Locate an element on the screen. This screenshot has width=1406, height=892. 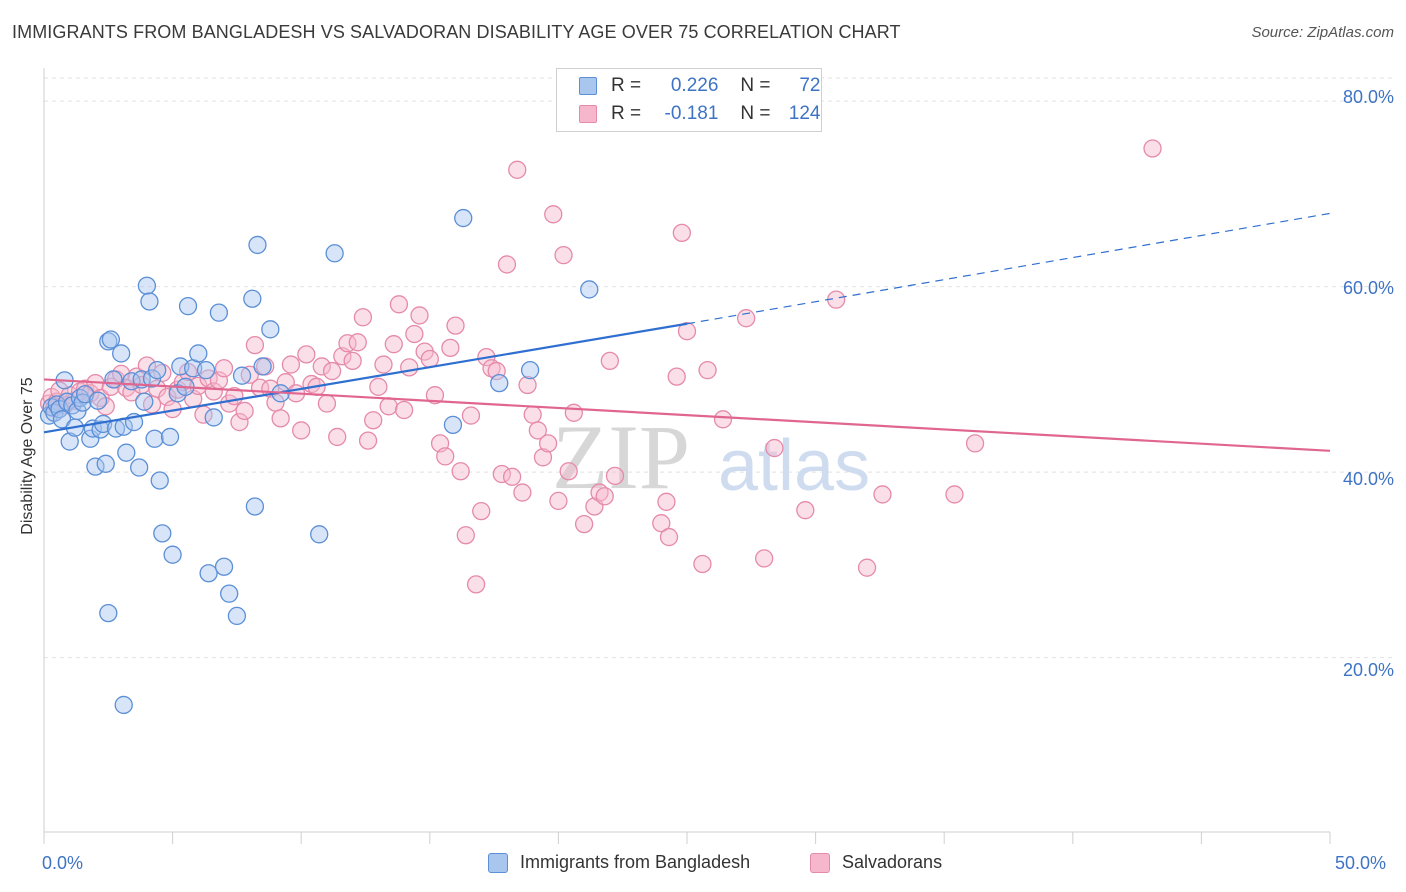
bottom-legend-salvadorans: Salvadorans is located at coordinates (876, 862).